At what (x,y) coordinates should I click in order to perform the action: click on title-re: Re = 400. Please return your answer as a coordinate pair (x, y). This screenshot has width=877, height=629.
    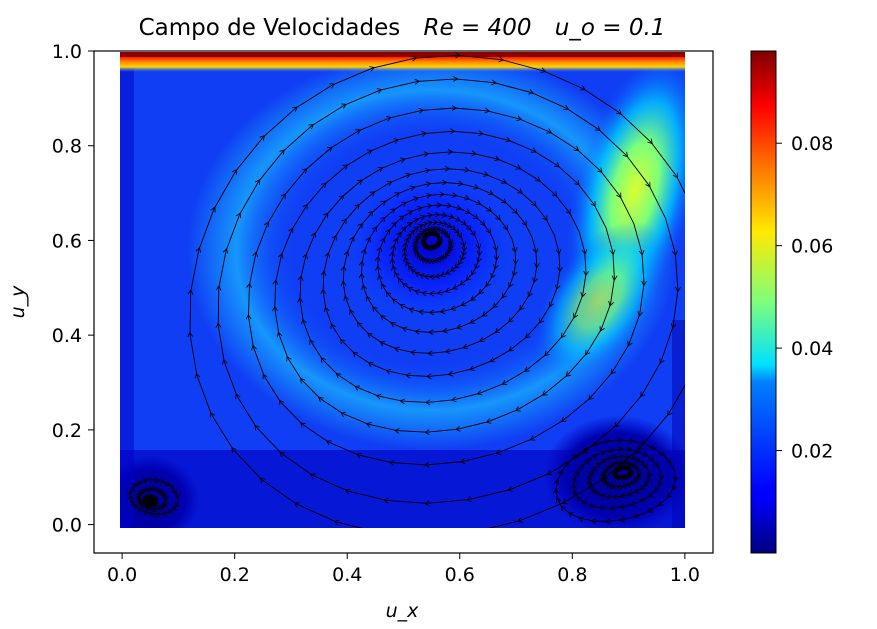
    Looking at the image, I should click on (478, 28).